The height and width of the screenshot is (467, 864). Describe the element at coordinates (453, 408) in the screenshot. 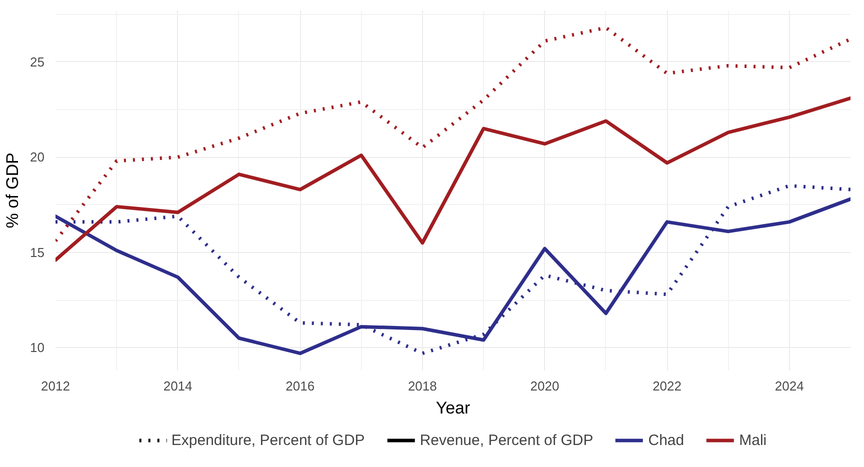

I see `x-axis-title: Year` at that location.